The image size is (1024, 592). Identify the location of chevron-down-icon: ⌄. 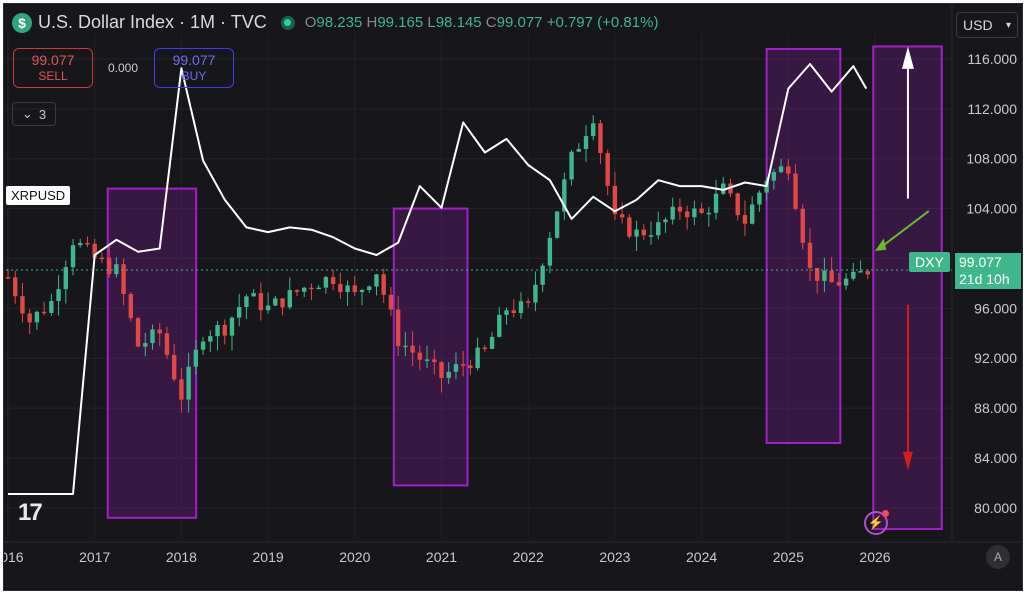
(27, 113).